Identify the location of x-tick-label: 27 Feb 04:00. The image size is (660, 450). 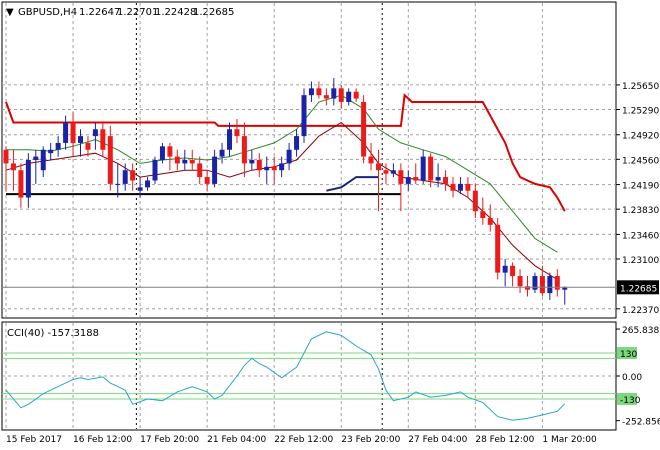
(437, 440).